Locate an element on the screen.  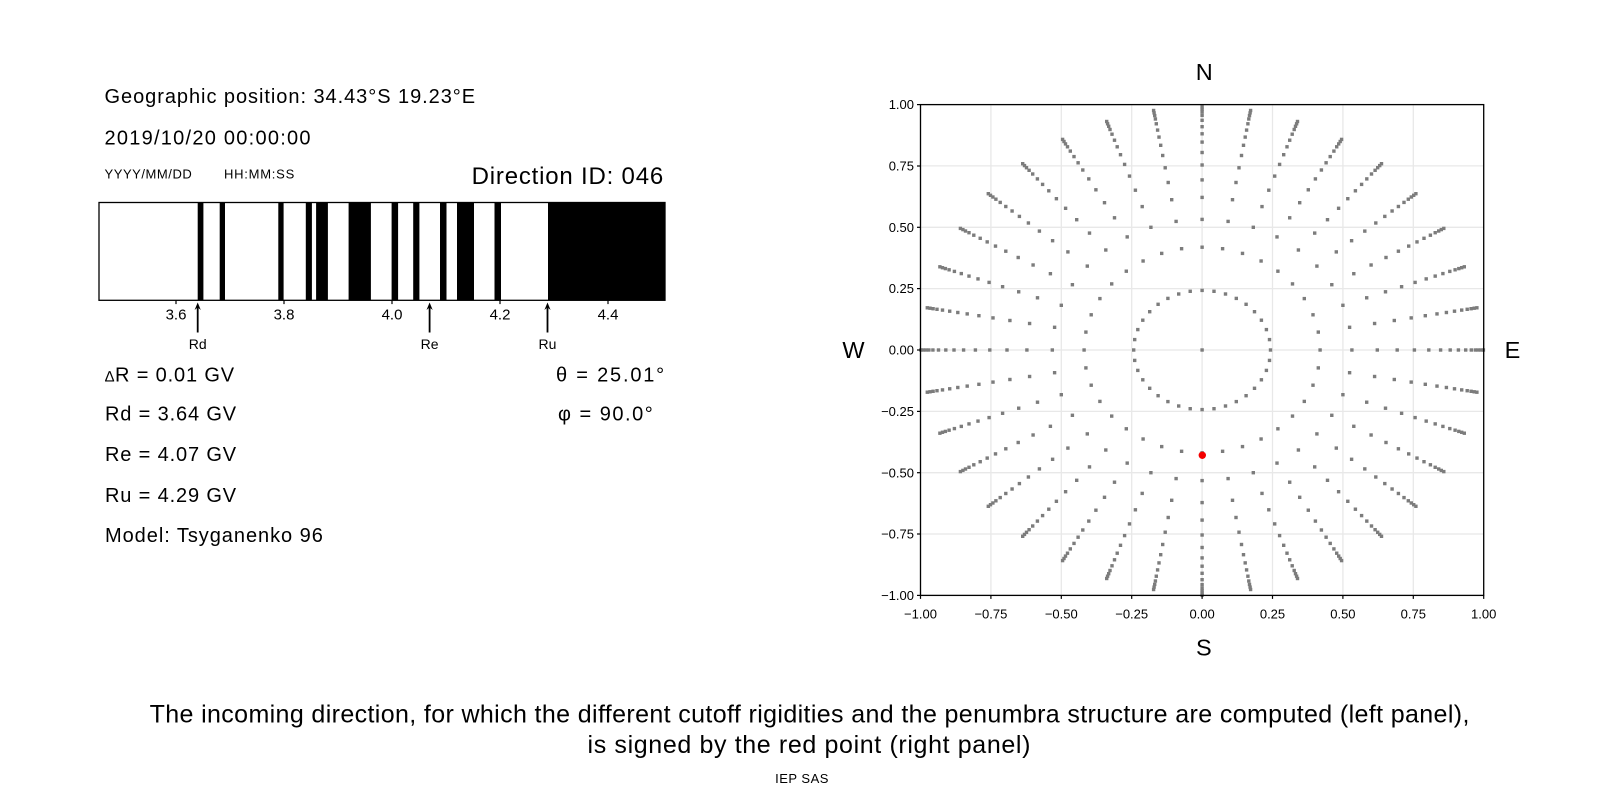
svg-text: Re is located at coordinates (430, 344).